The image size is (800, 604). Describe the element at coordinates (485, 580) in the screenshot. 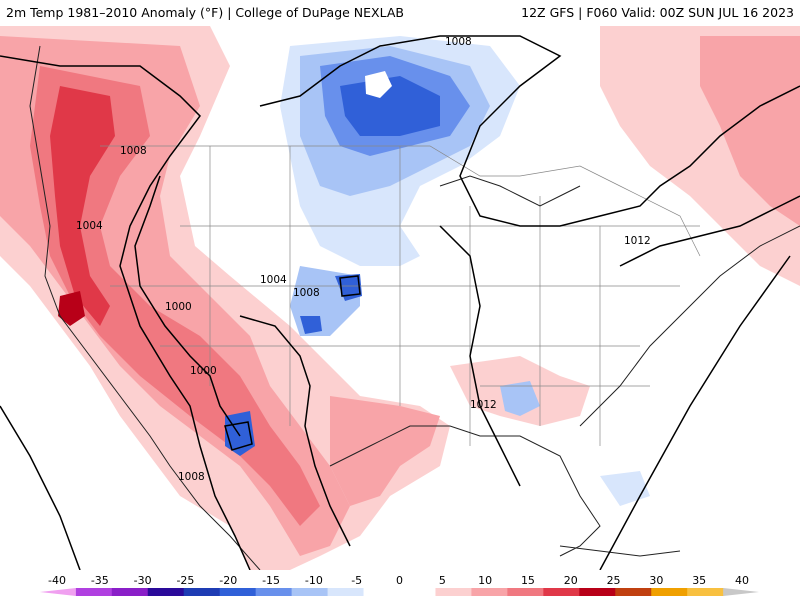

I see `colorbar-tick-label: 10` at that location.